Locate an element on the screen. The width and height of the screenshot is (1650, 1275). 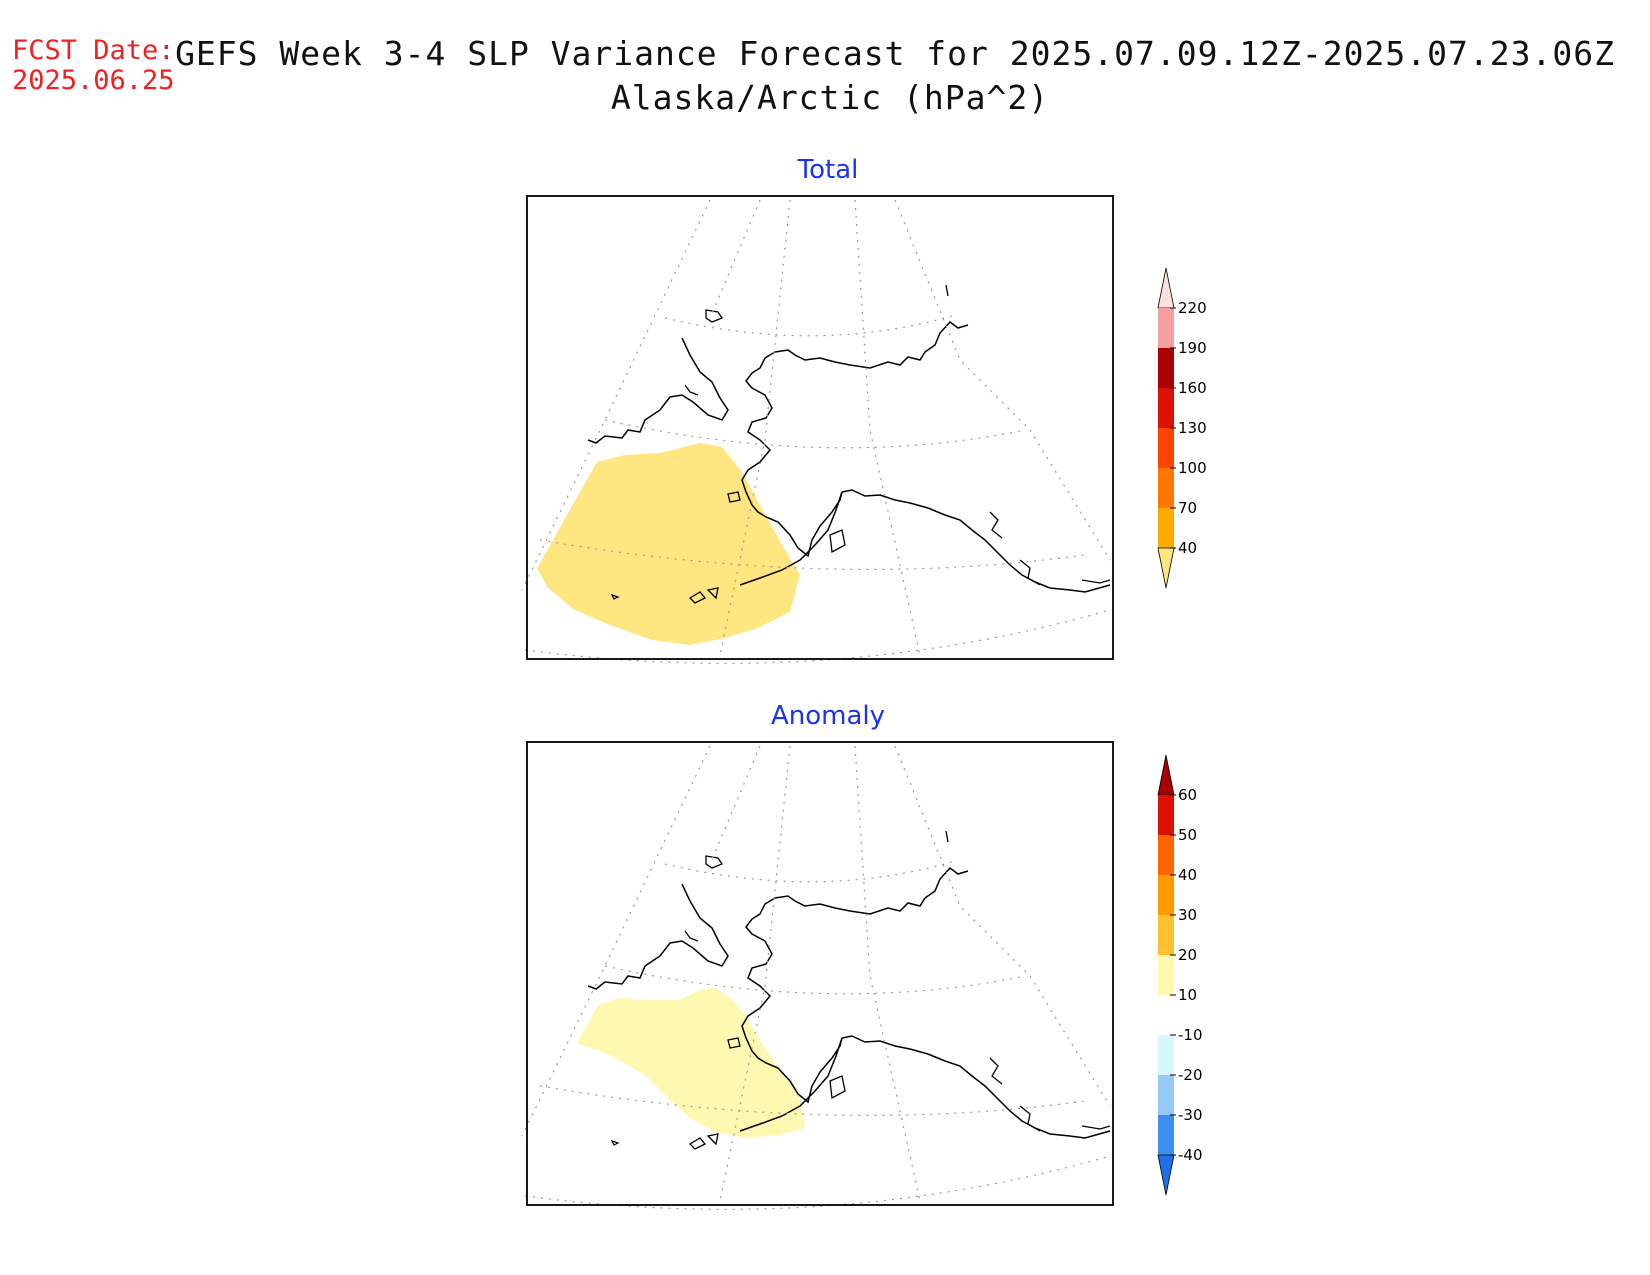
forecast-date-block: FCST Date: 2025.06.25 is located at coordinates (93, 66).